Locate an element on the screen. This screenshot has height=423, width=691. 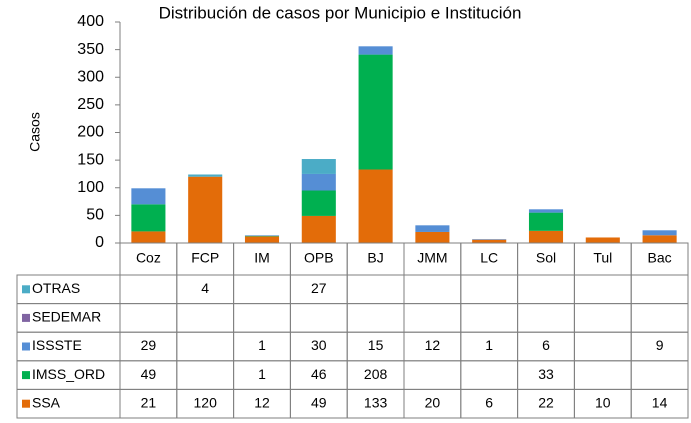
table-value: 46 is located at coordinates (319, 374).